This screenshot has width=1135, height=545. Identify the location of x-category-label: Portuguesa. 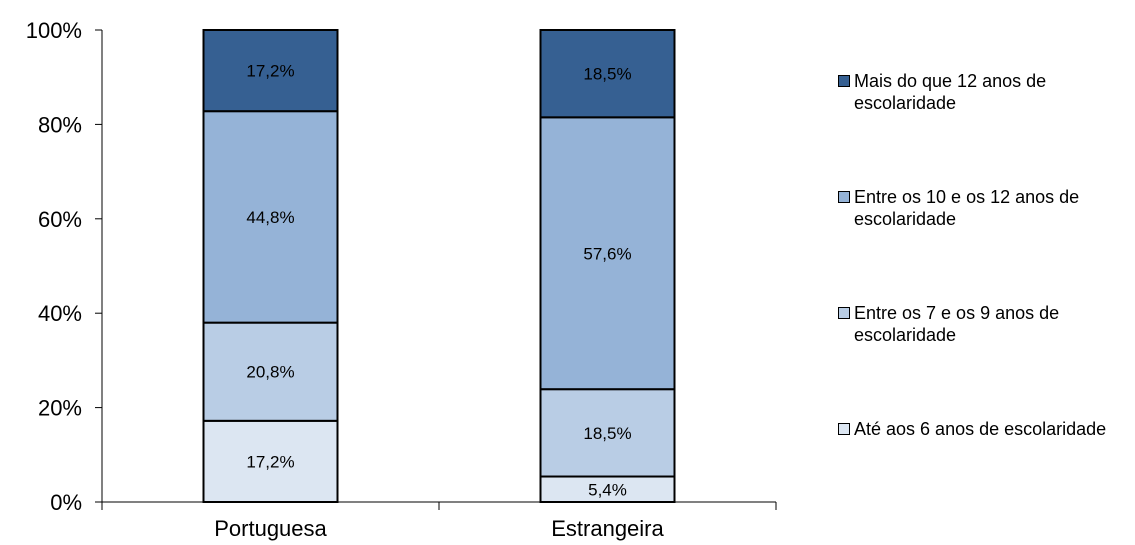
(270, 528).